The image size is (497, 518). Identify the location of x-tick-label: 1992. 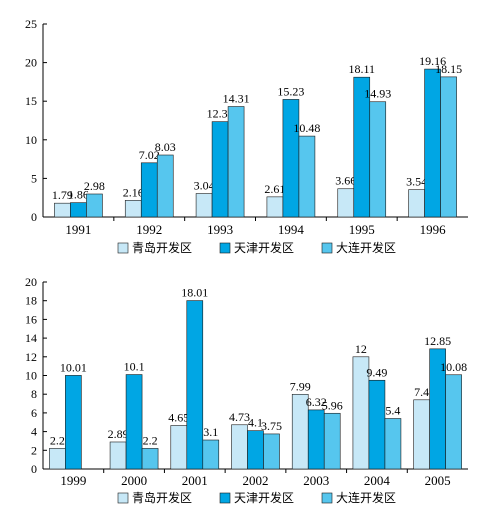
(149, 229).